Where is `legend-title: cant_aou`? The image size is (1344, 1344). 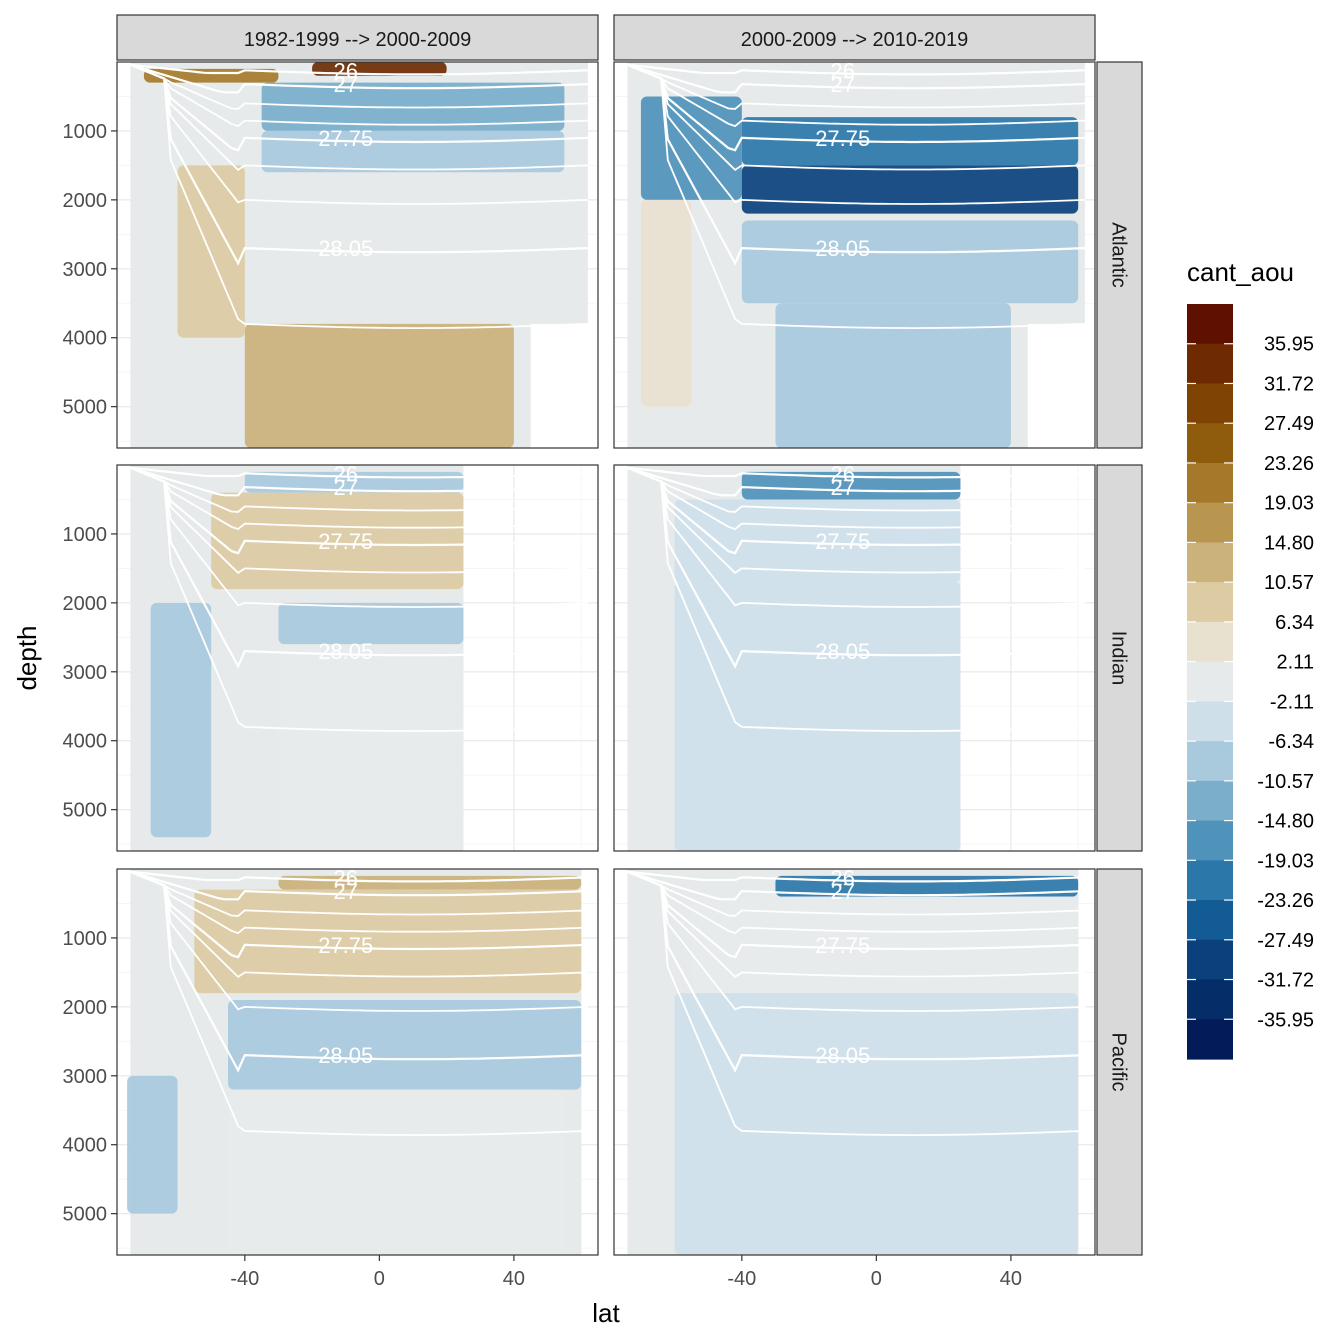 legend-title: cant_aou is located at coordinates (1240, 272).